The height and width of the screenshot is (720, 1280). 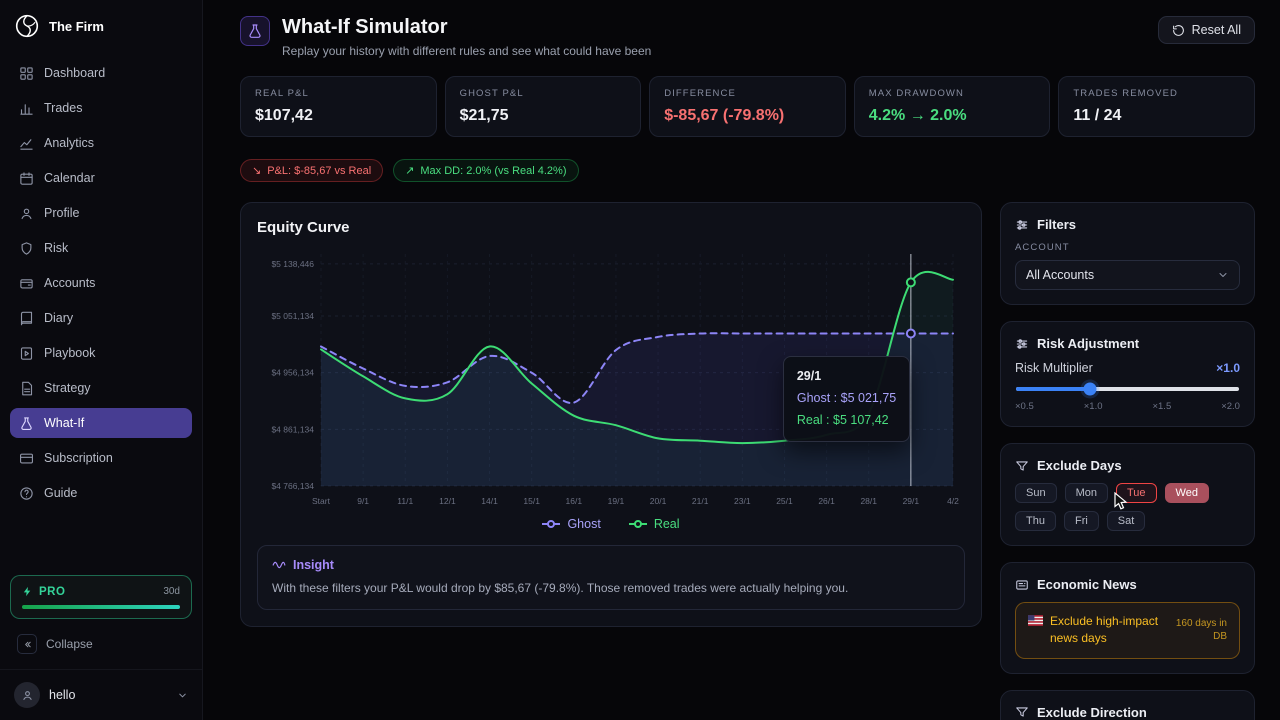 I want to click on stat-label: MAX DRAWDOWN, so click(x=916, y=93).